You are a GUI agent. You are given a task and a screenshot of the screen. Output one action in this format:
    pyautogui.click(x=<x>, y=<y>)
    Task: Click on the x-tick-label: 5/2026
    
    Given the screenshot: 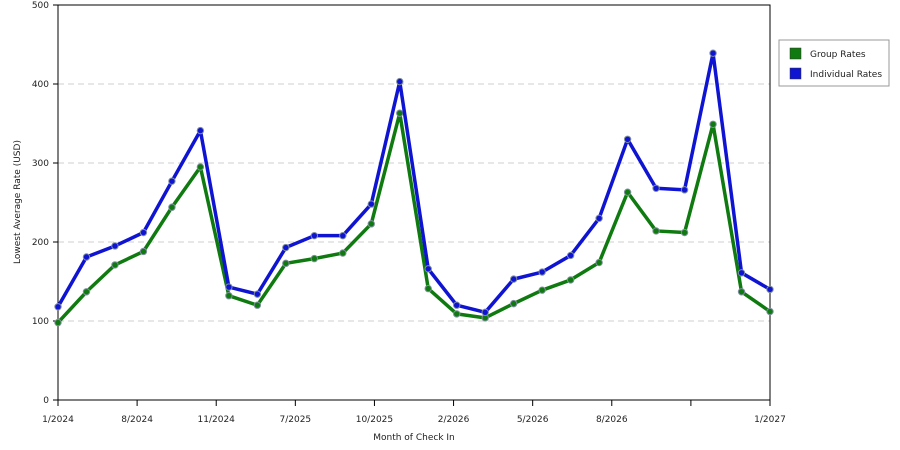 What is the action you would take?
    pyautogui.click(x=533, y=420)
    